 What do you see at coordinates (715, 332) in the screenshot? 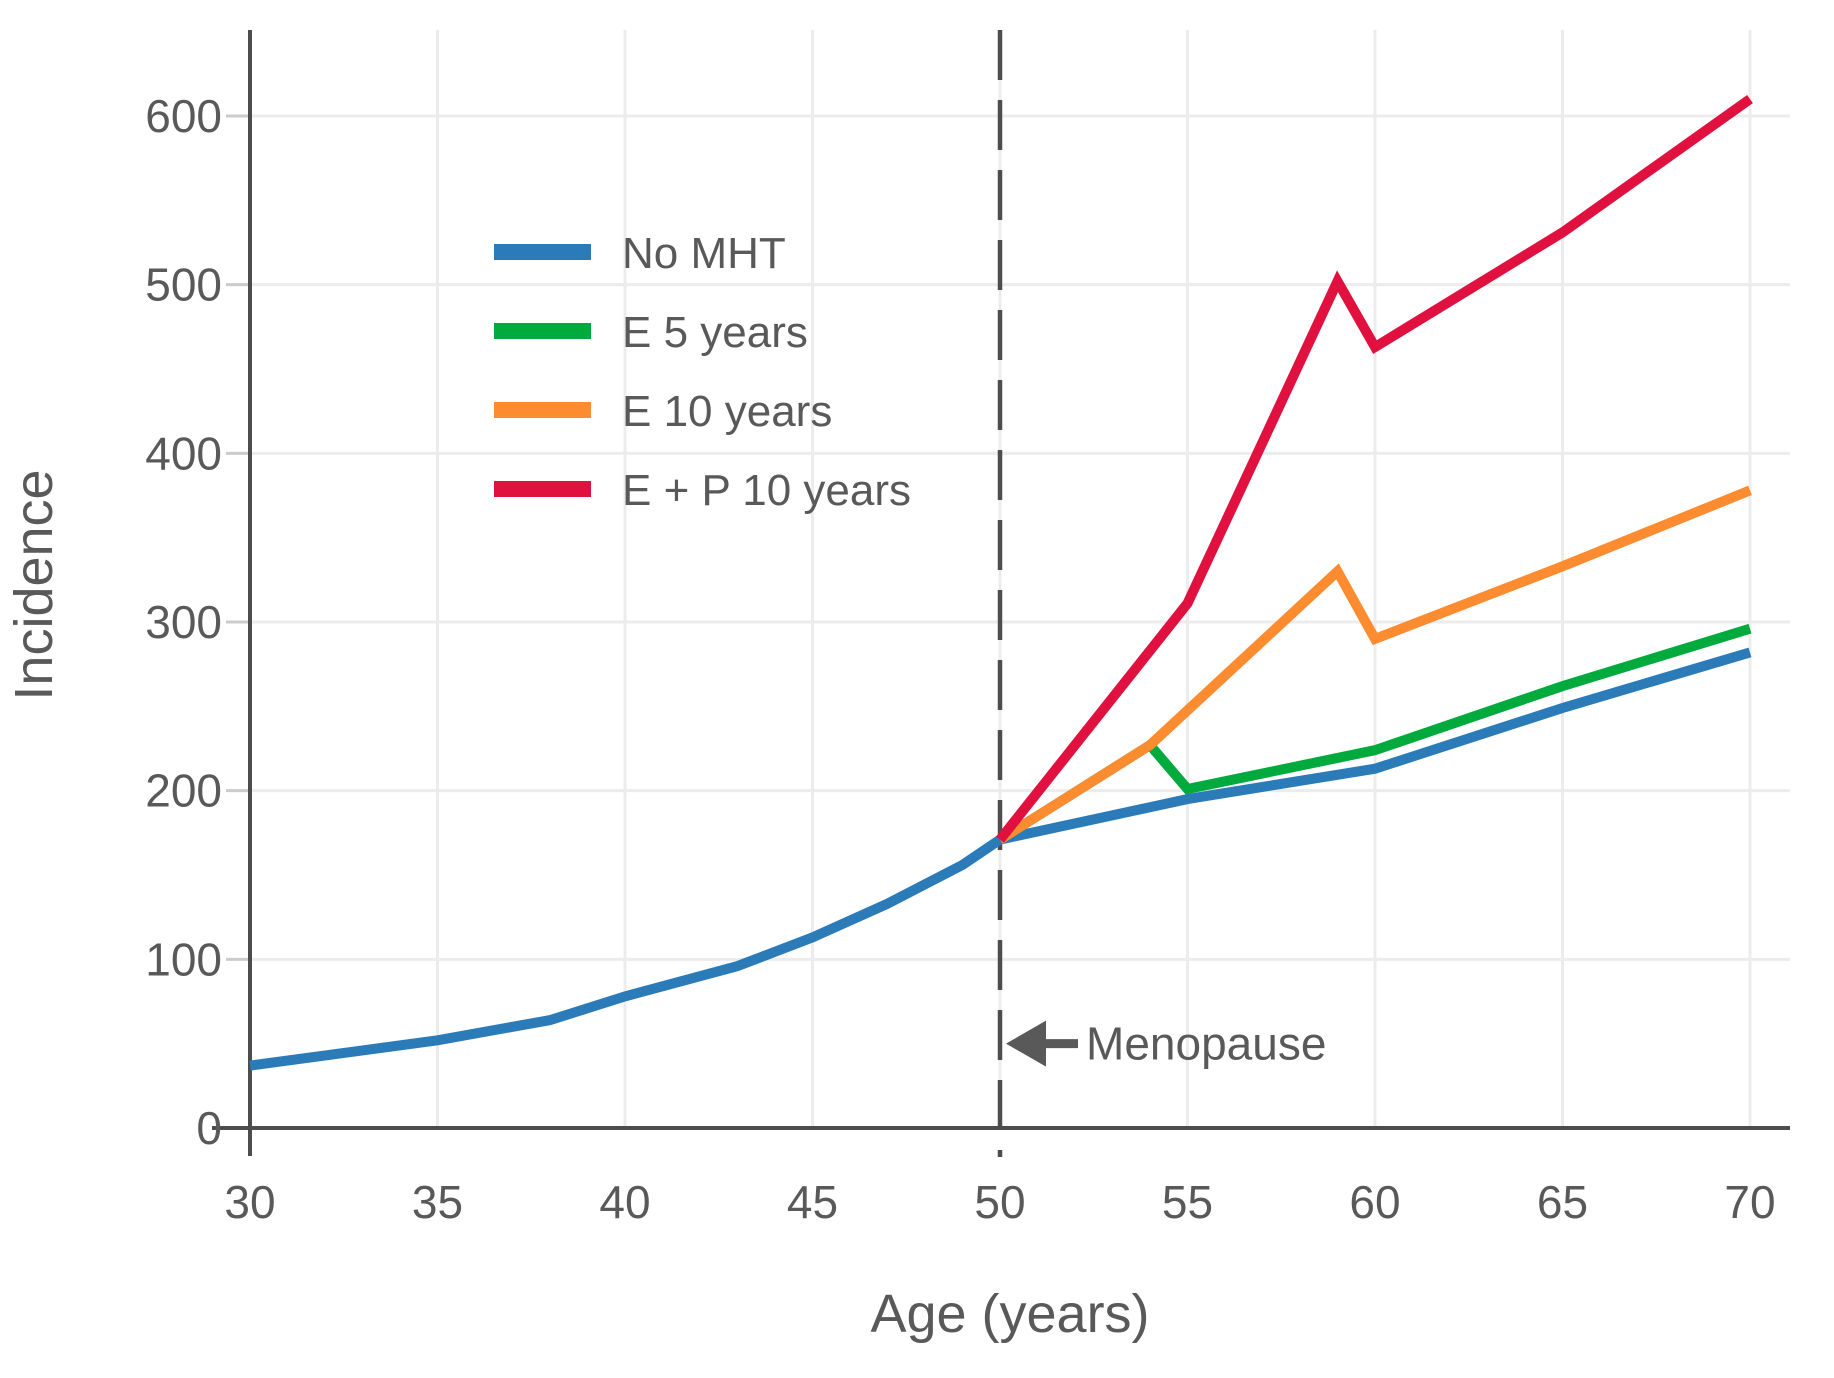
I see `legend-label-e-5-years: E 5 years` at bounding box center [715, 332].